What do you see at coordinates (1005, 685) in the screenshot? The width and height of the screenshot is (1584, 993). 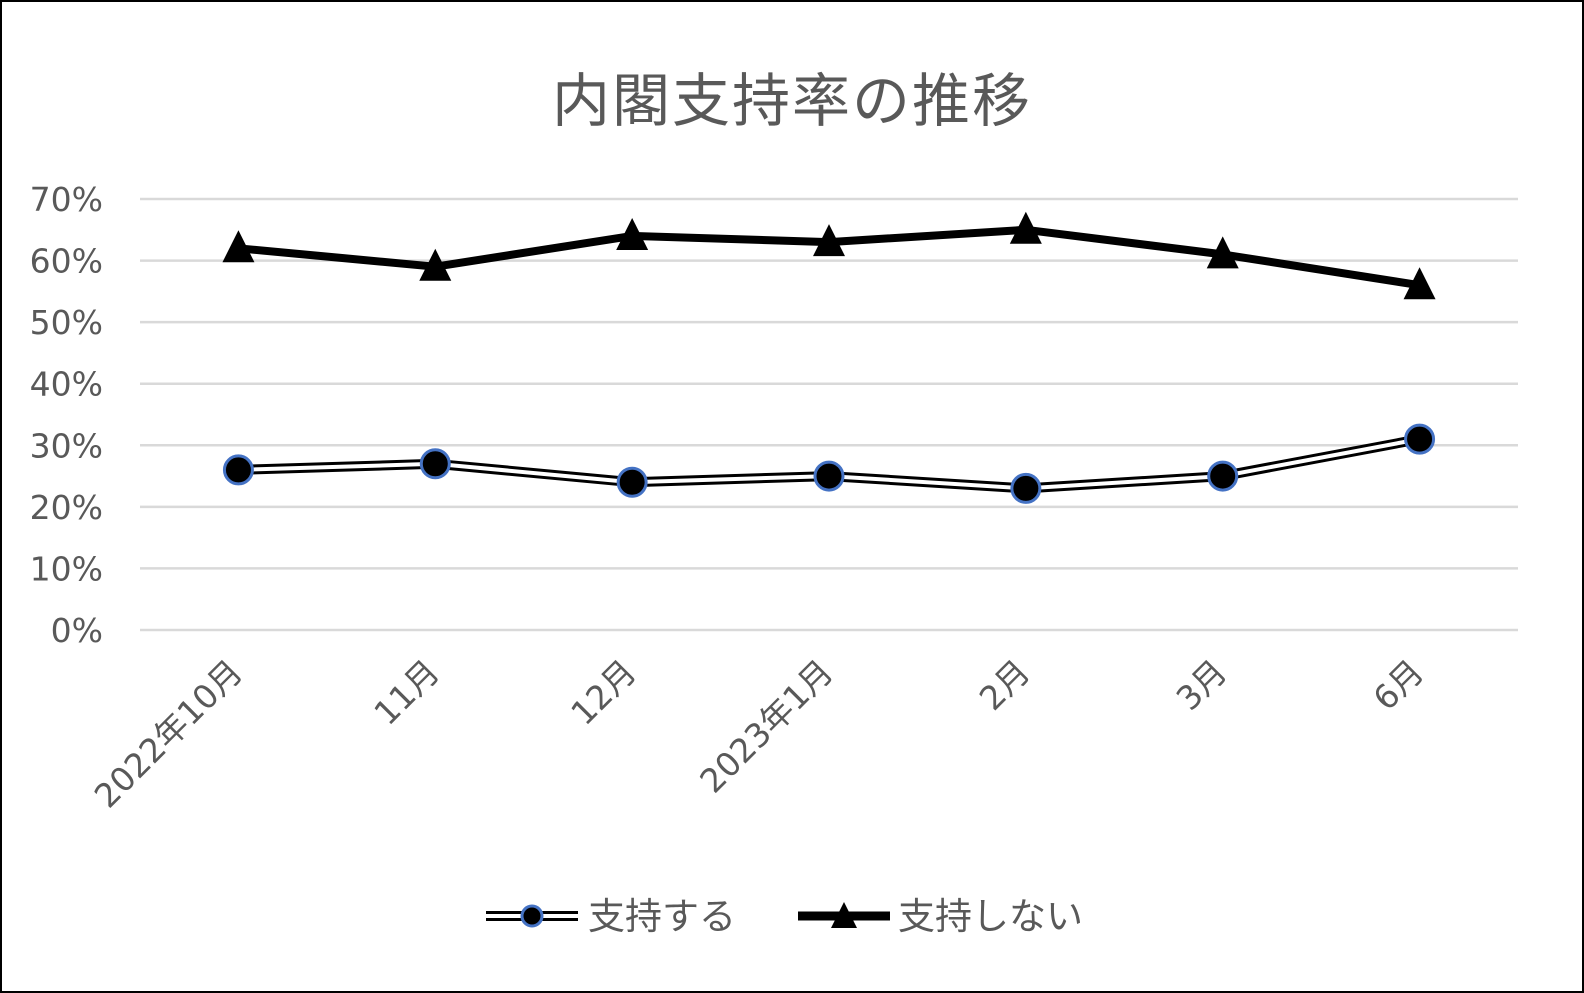 I see `x-tick-label: 2月` at bounding box center [1005, 685].